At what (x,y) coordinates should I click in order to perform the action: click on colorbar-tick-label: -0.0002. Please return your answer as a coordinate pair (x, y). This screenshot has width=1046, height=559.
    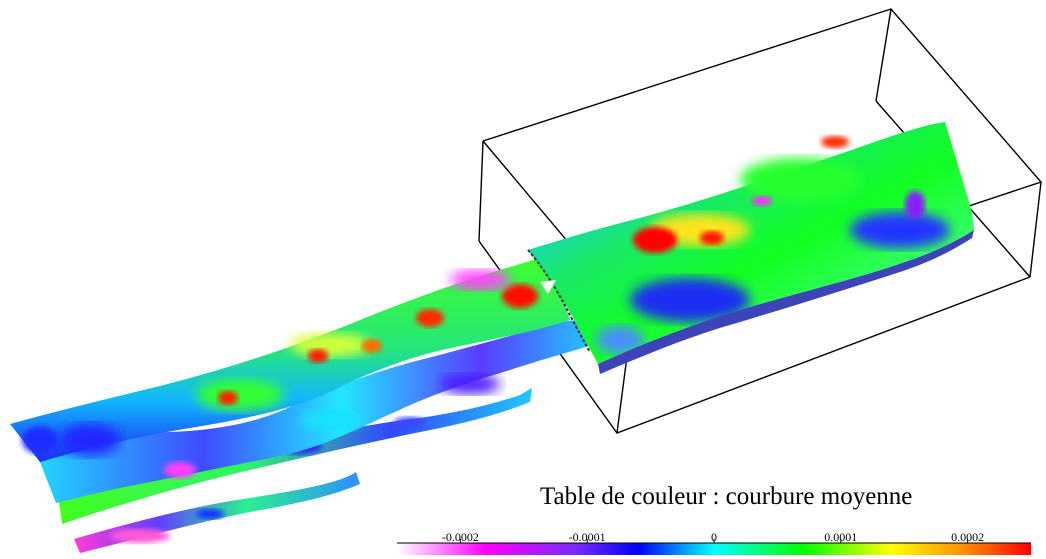
    Looking at the image, I should click on (460, 537).